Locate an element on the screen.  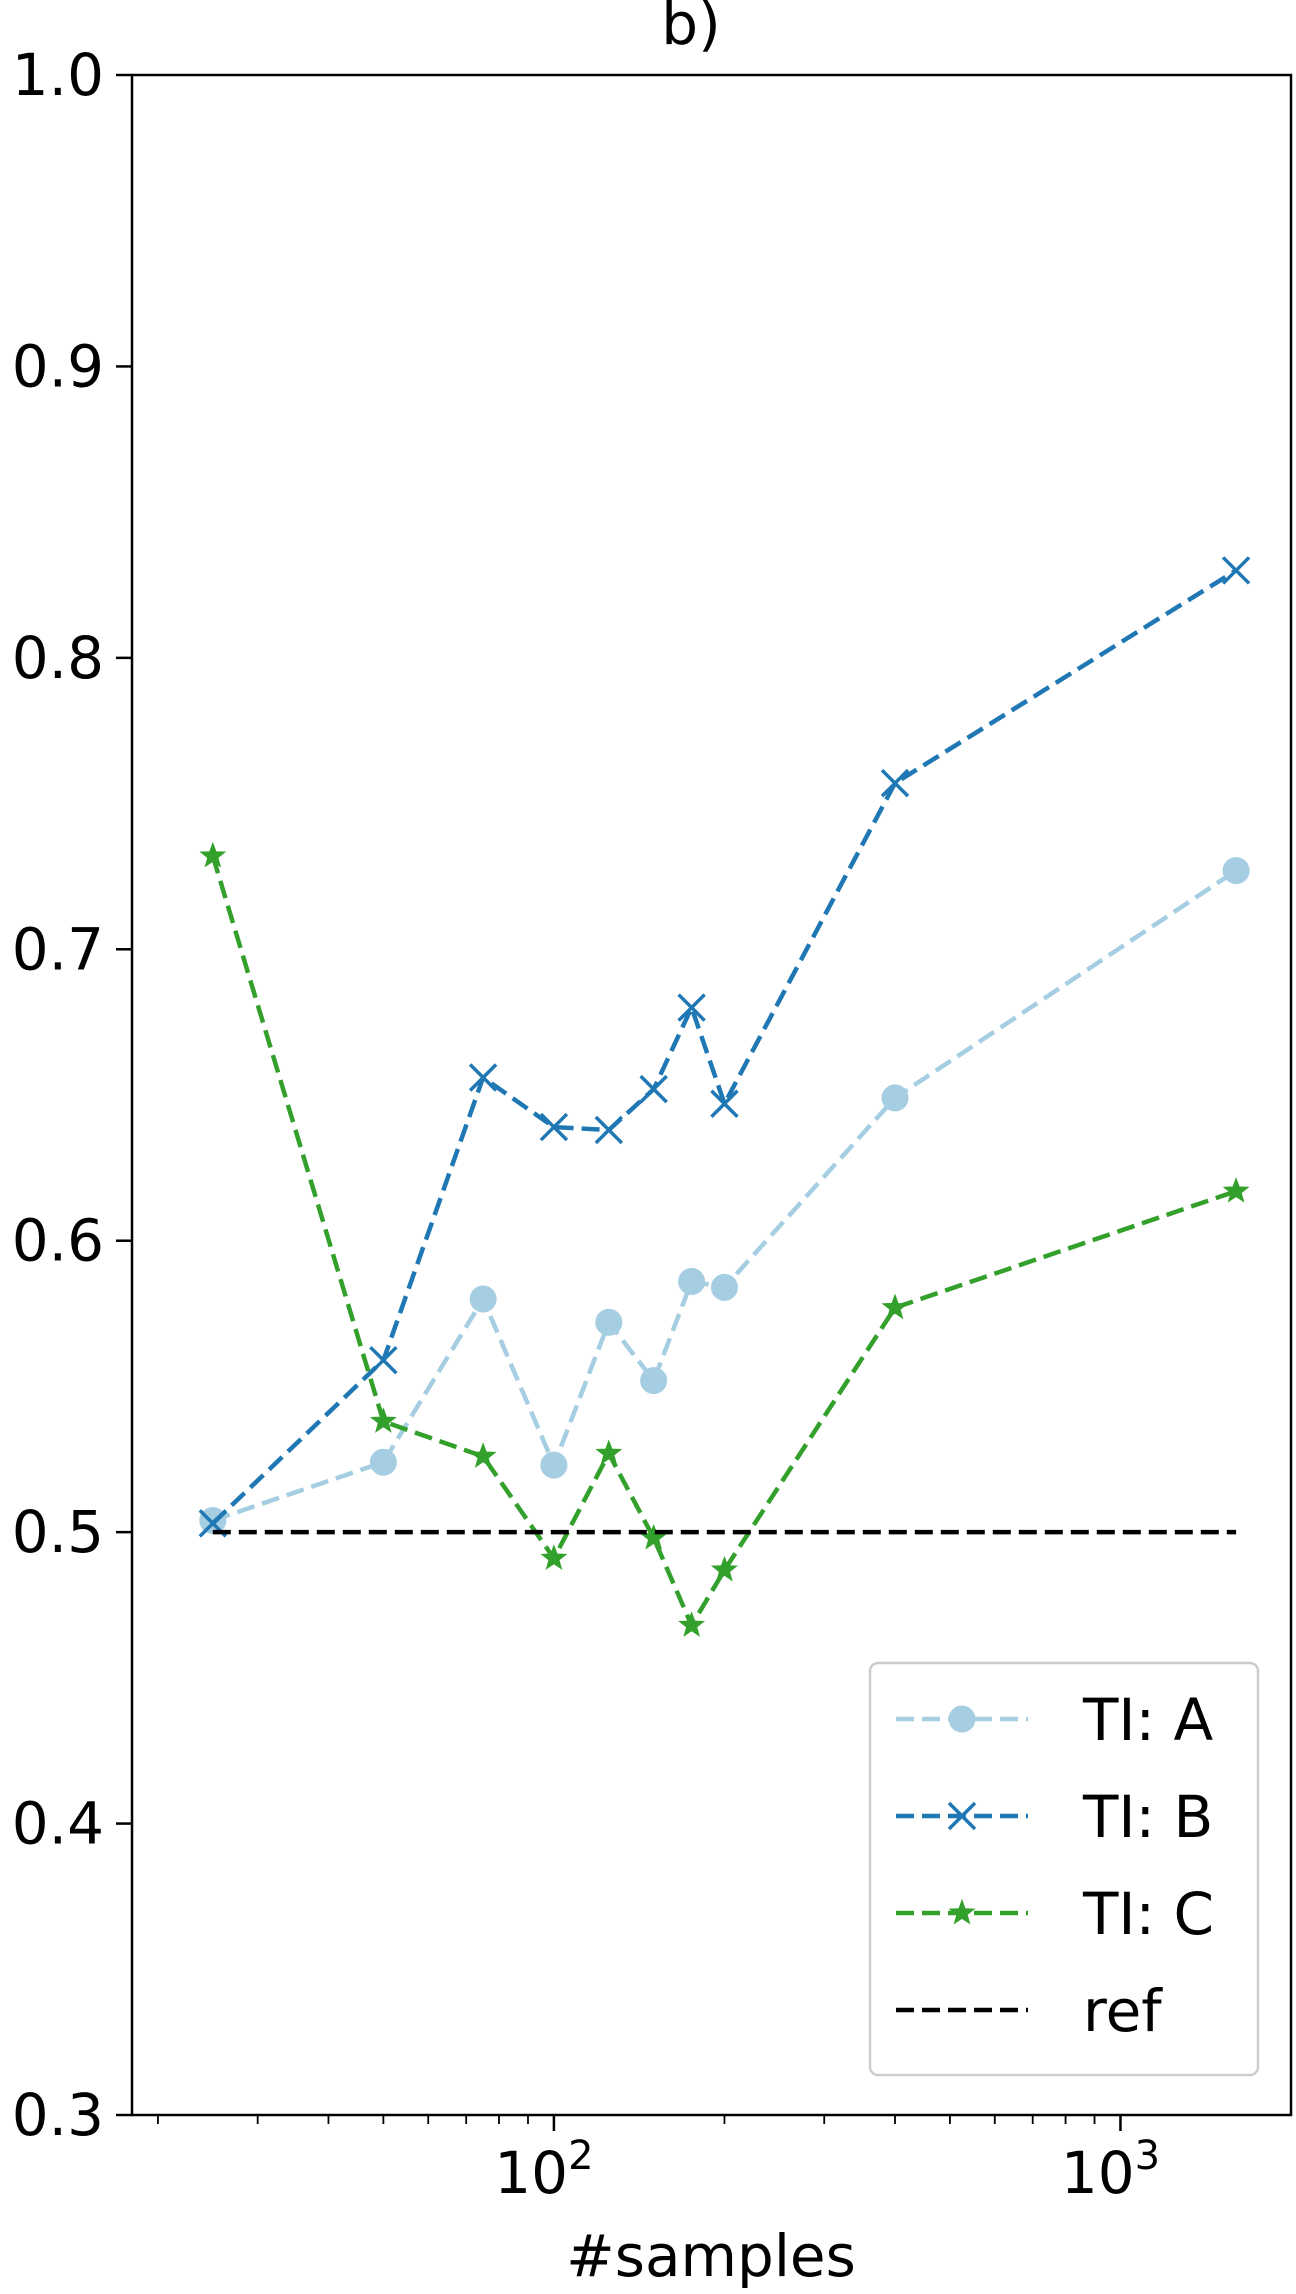
chart-title: b) is located at coordinates (690, 29).